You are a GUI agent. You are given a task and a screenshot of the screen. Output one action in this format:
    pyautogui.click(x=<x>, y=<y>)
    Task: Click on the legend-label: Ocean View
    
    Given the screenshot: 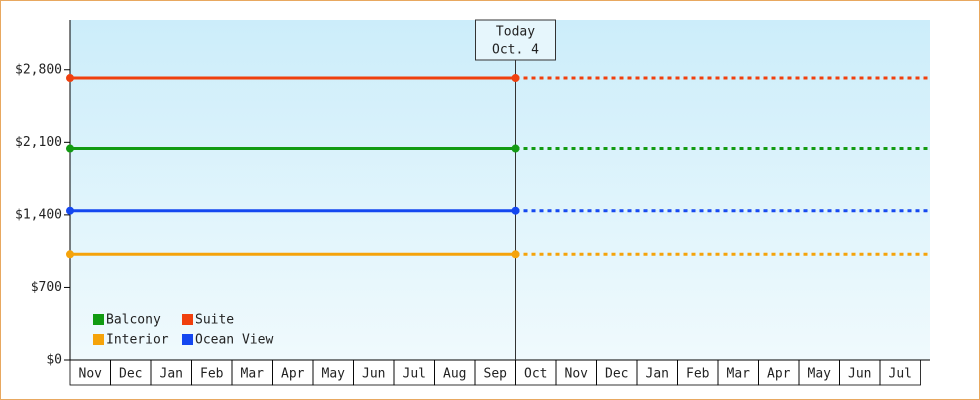 What is the action you would take?
    pyautogui.click(x=234, y=340)
    